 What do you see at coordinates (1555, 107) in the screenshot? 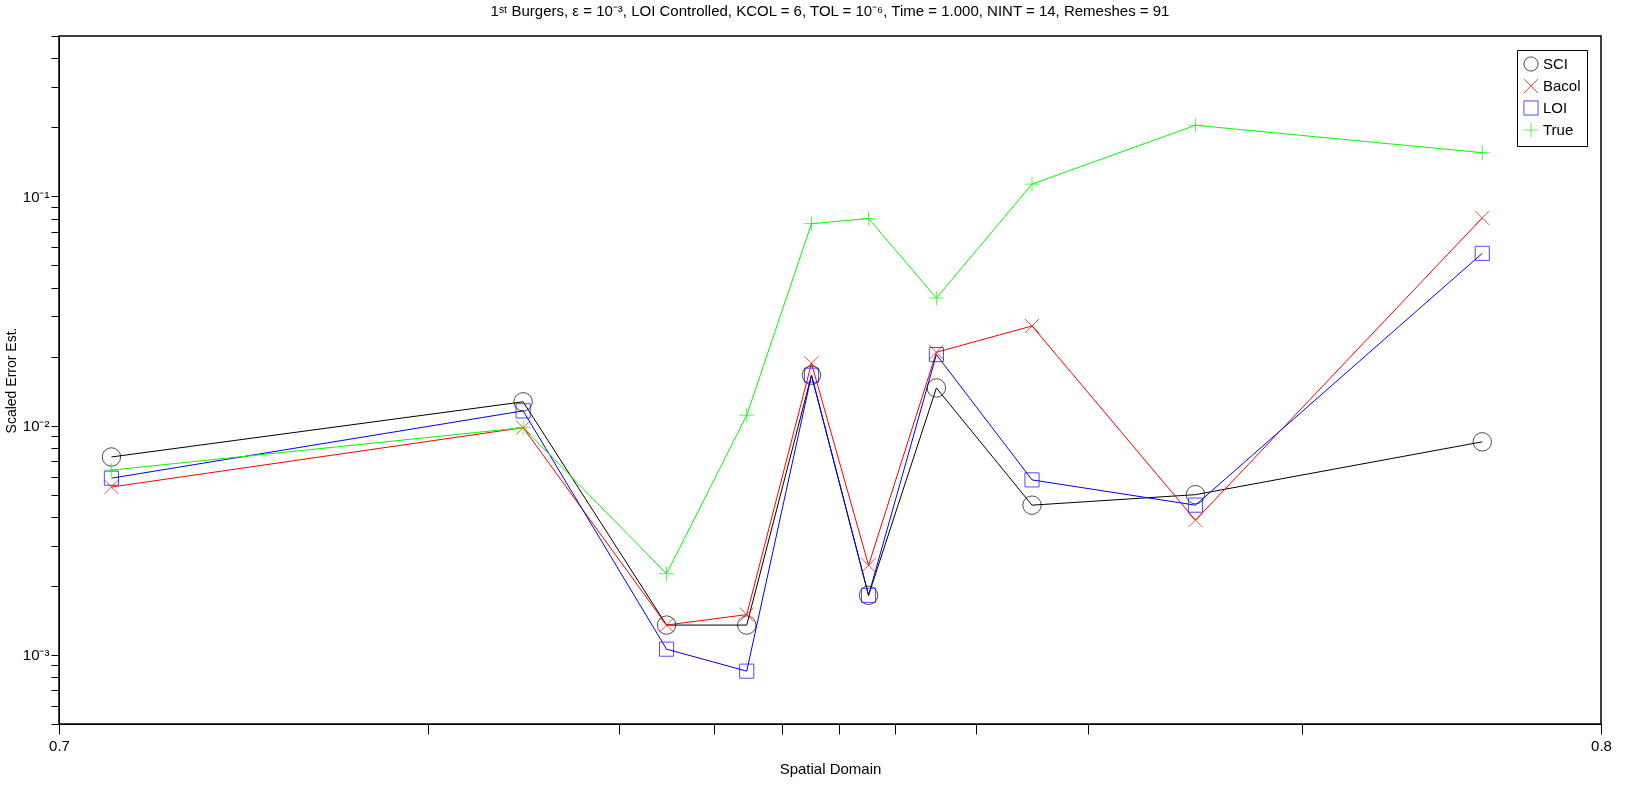
I see `legend-label: LOI` at bounding box center [1555, 107].